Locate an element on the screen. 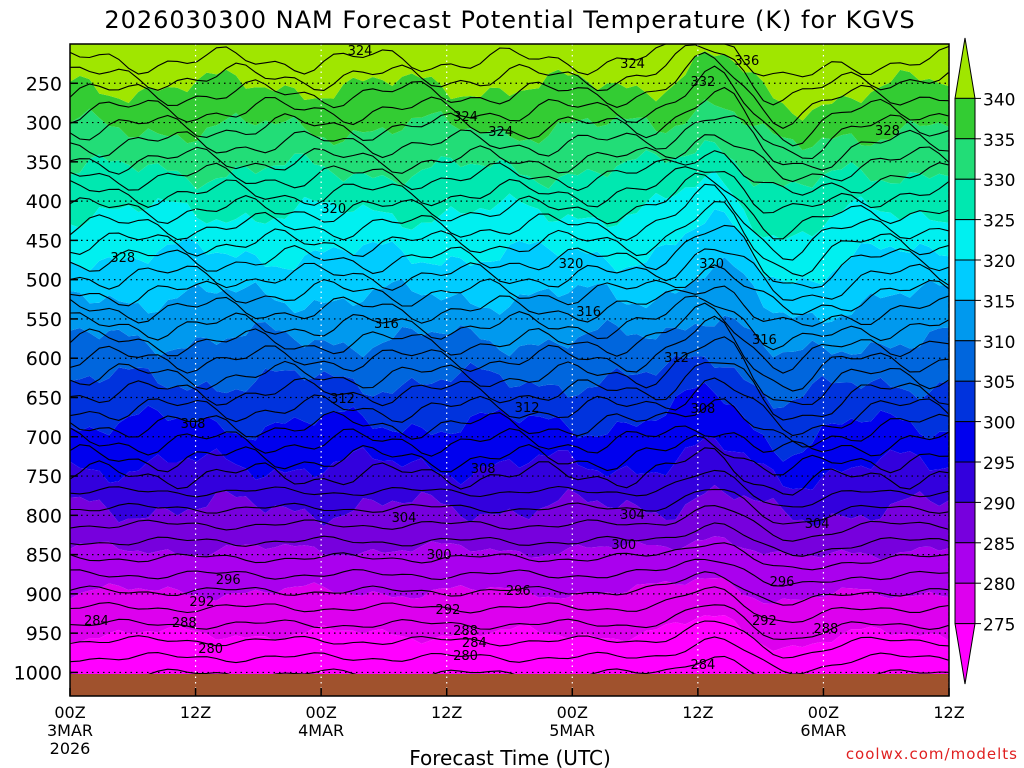  contour-label: 288 is located at coordinates (465, 631).